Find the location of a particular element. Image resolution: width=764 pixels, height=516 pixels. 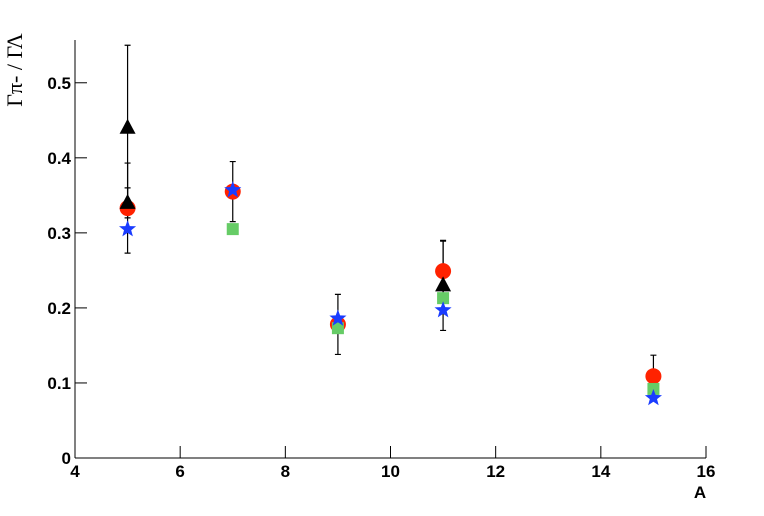

x-tick-label: 12 is located at coordinates (495, 471).